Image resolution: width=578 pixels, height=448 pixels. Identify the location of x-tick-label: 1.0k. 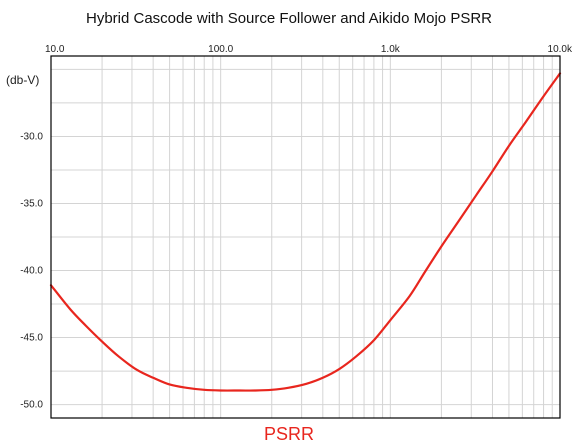
(391, 49).